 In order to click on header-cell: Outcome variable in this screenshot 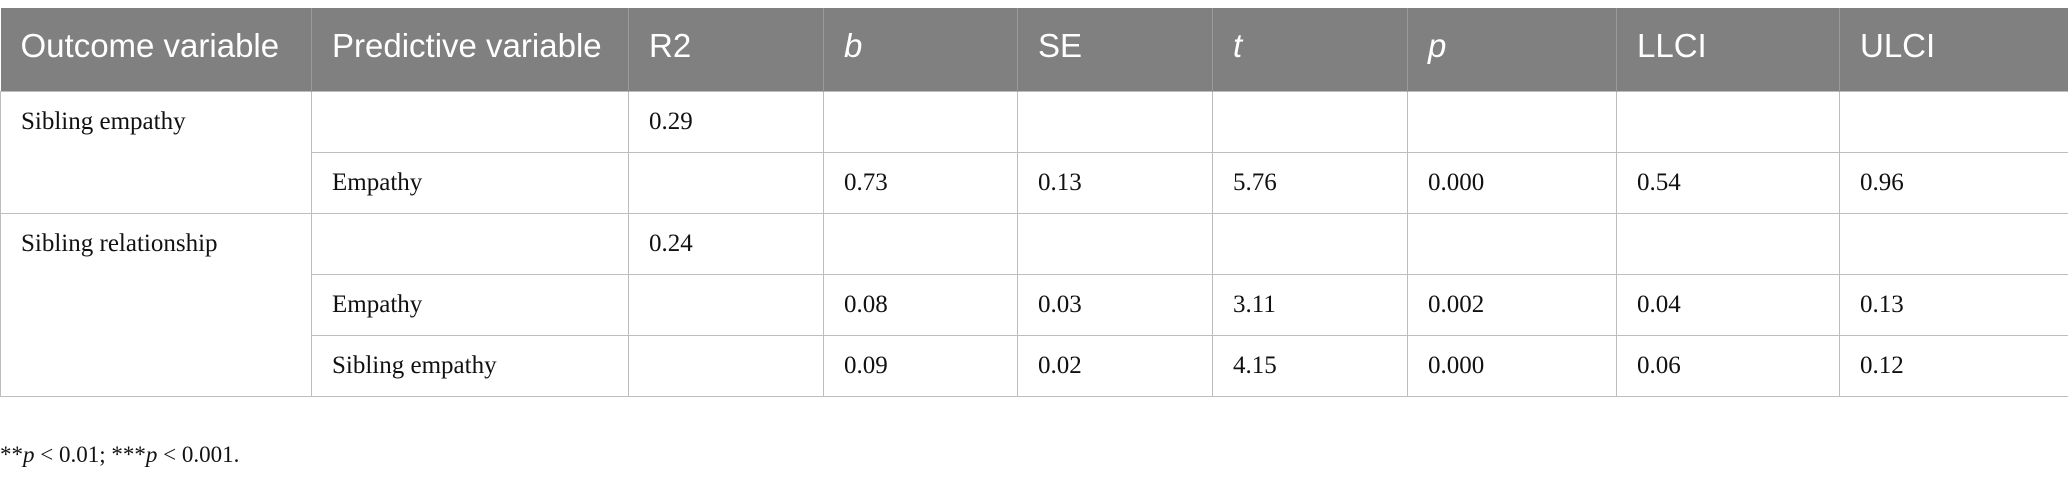, I will do `click(156, 49)`.